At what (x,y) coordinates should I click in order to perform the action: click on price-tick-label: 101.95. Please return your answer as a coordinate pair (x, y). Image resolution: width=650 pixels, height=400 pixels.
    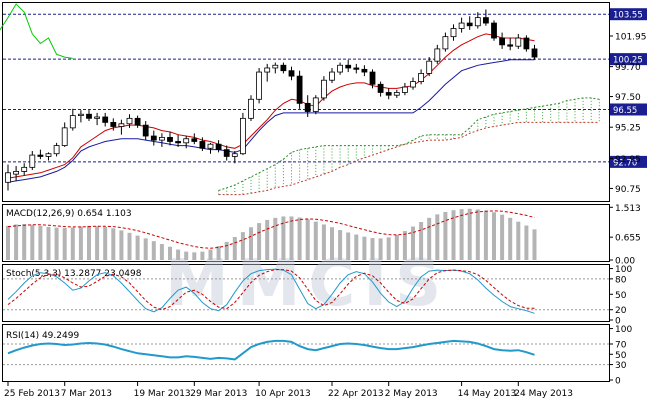
    Looking at the image, I should click on (631, 37).